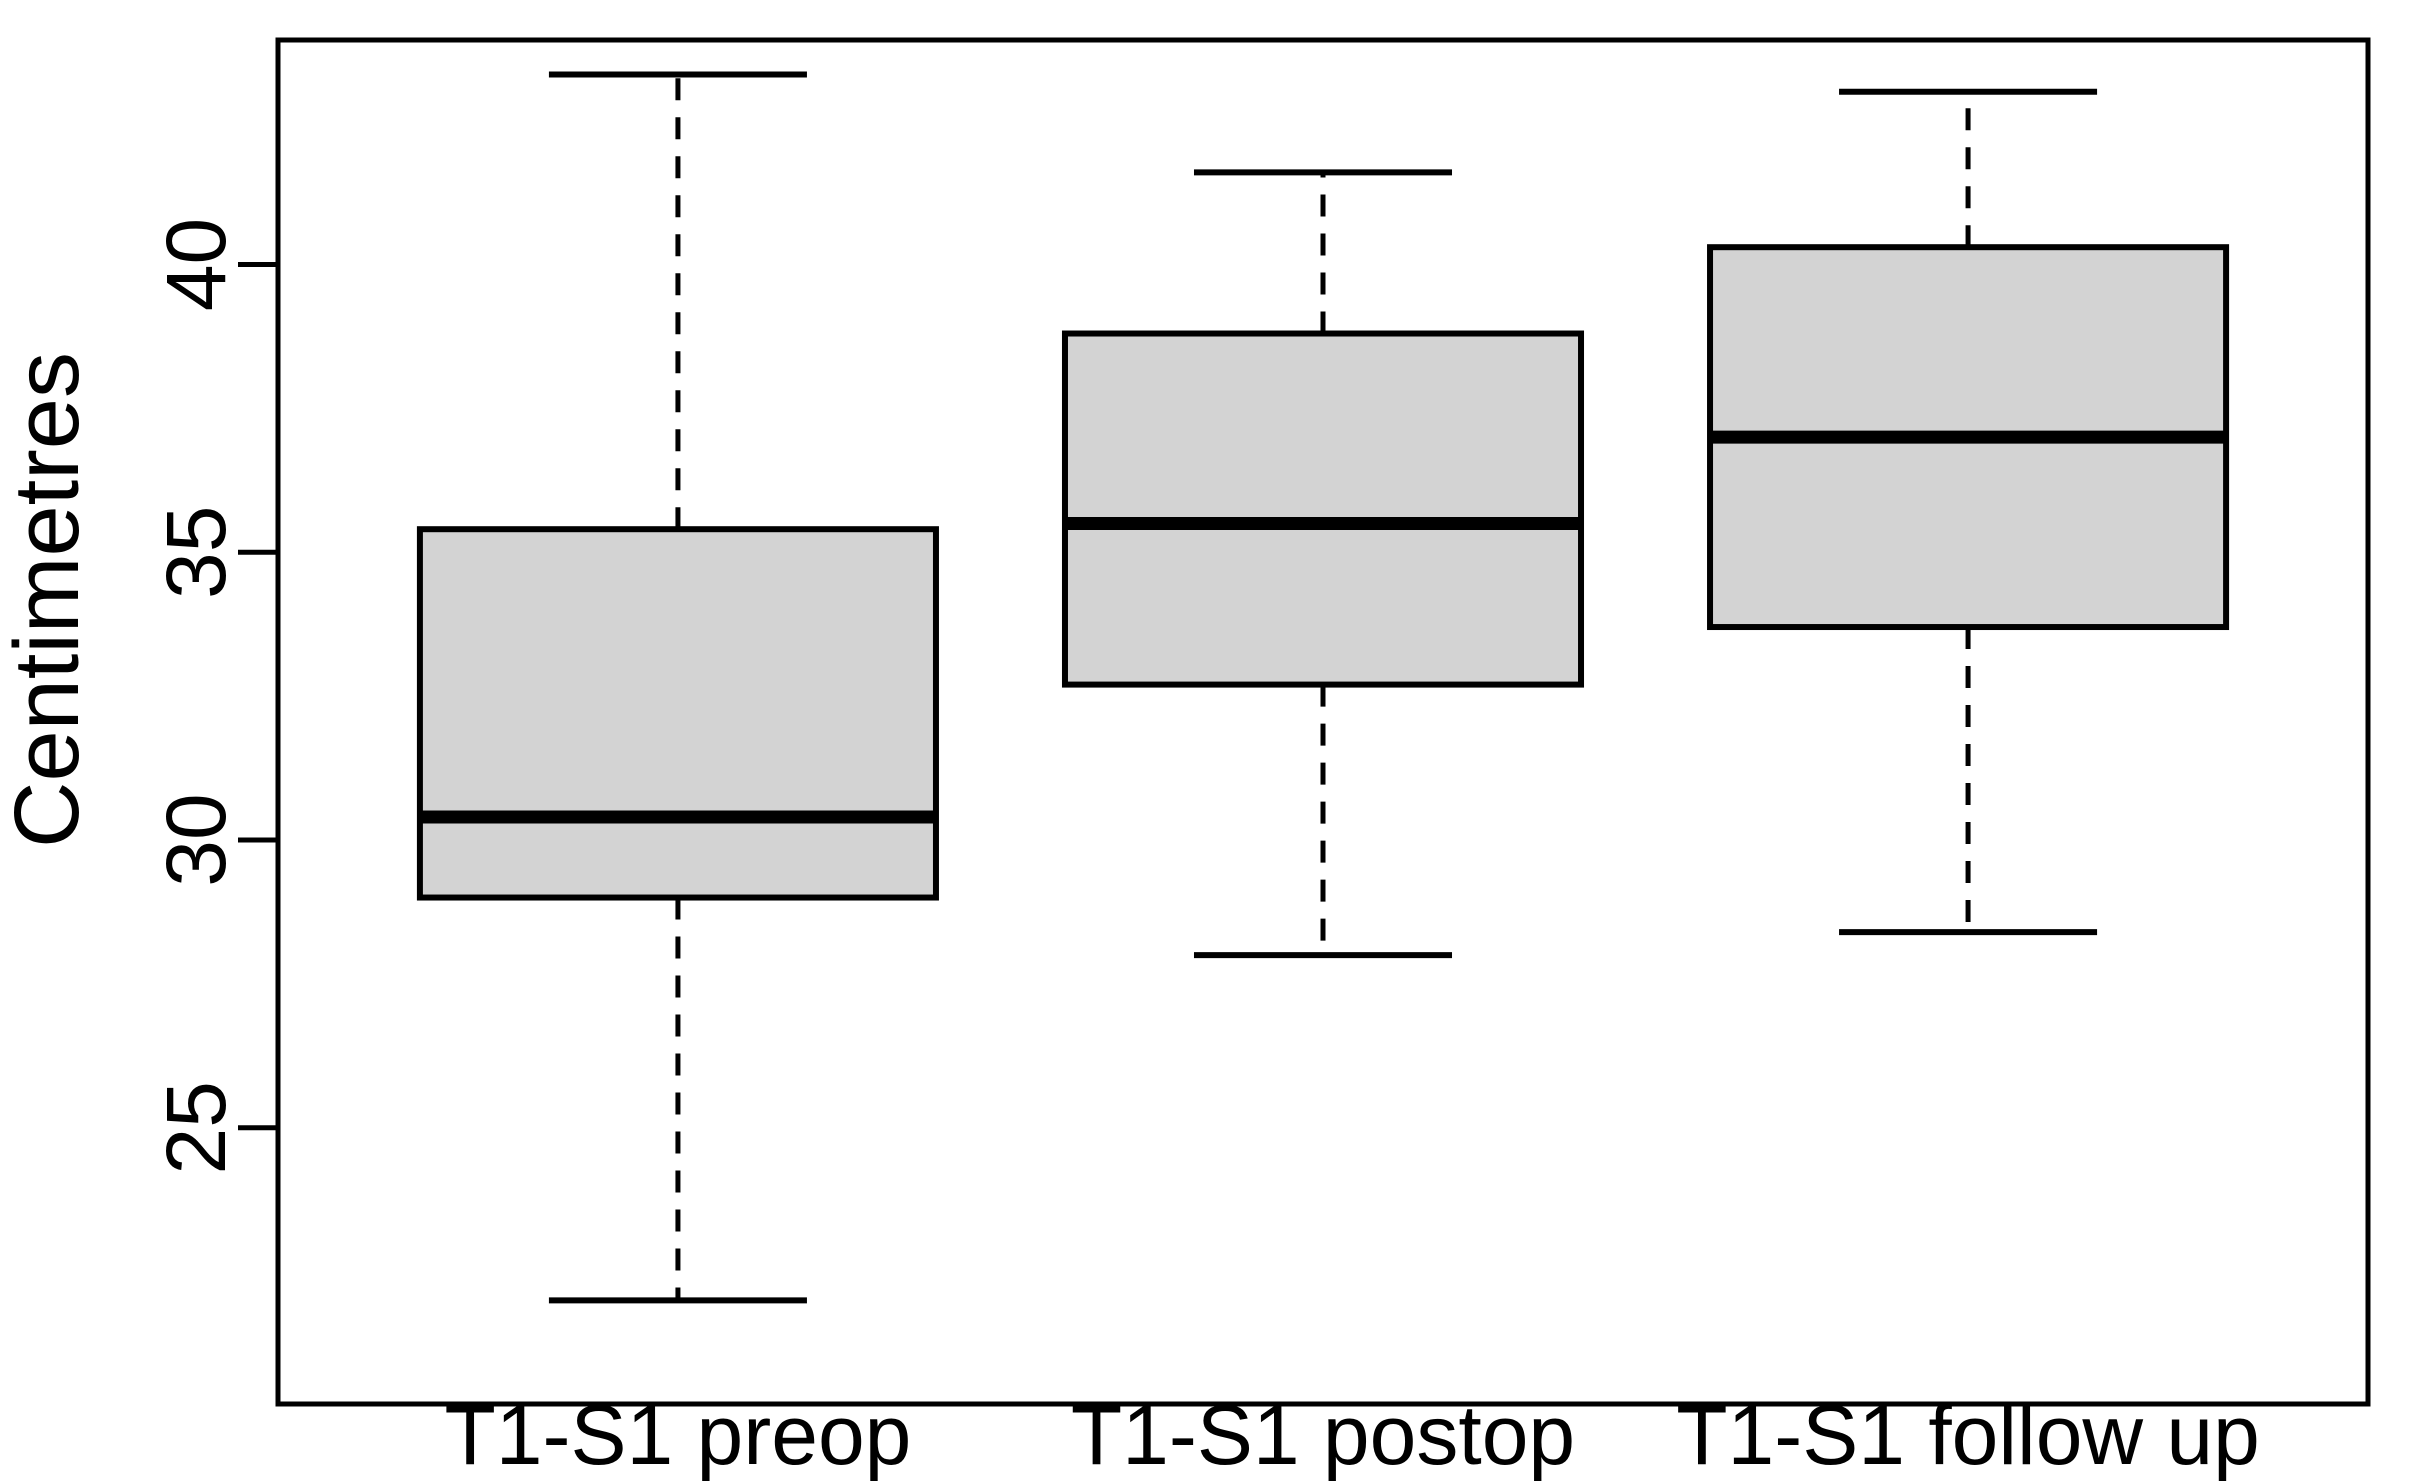  What do you see at coordinates (1968, 1434) in the screenshot?
I see `x-category-label: T1-S1 follow up` at bounding box center [1968, 1434].